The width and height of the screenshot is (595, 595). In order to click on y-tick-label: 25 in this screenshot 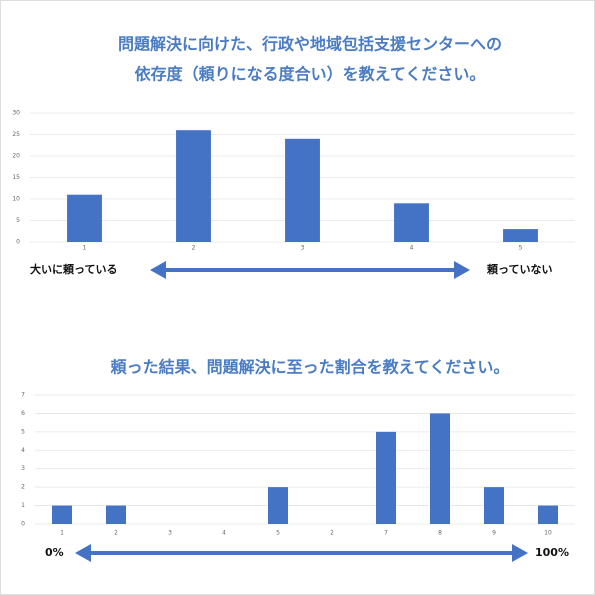, I will do `click(16, 134)`.